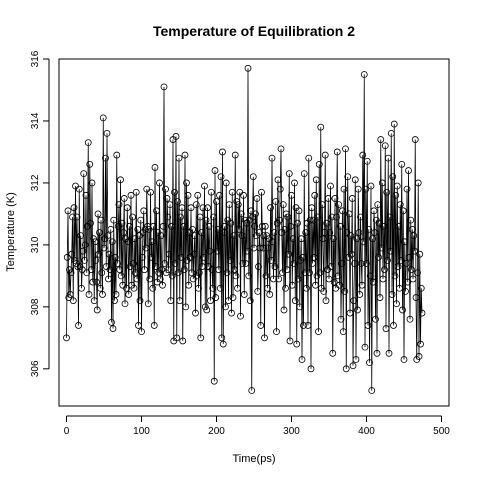 Image resolution: width=480 pixels, height=480 pixels. I want to click on x-axis: 0 100 200 300 400 500, so click(257, 426).